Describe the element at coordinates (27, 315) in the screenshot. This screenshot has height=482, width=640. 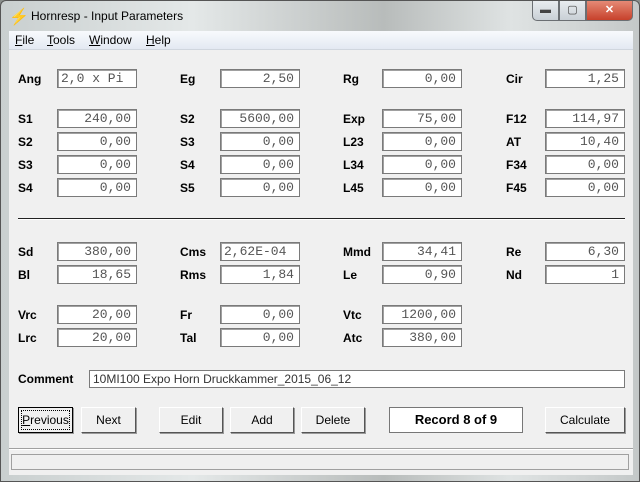
I see `label-vrc: Vrc` at that location.